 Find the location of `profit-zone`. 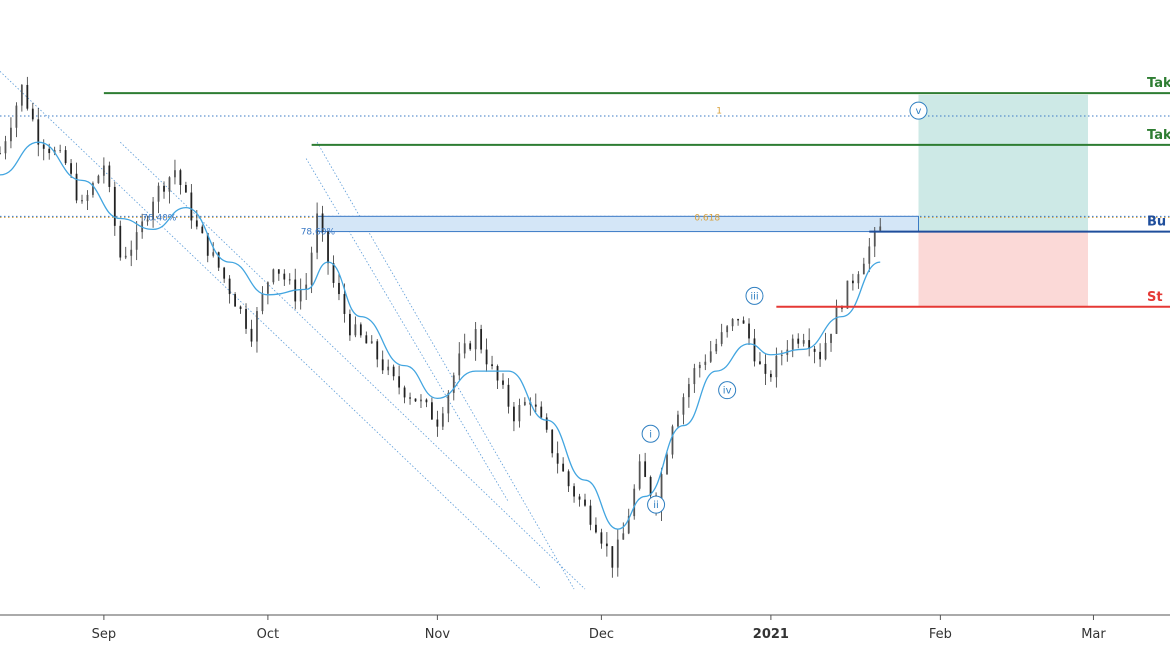

profit-zone is located at coordinates (1003, 163).